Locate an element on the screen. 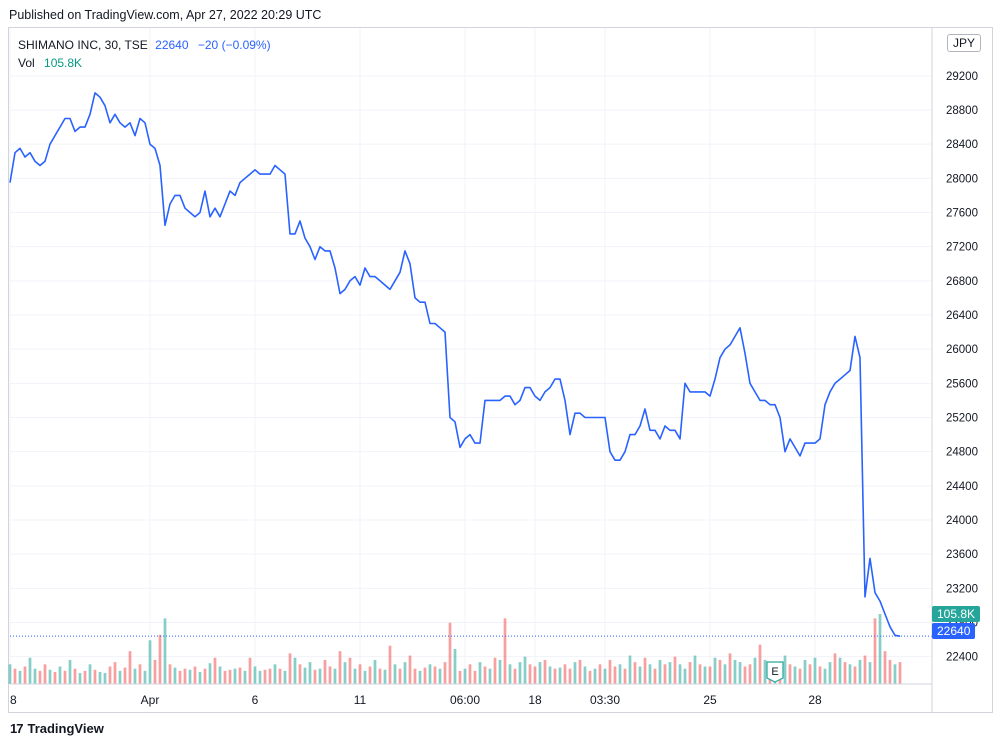 The width and height of the screenshot is (1002, 747). y-tick-label: 26800 is located at coordinates (962, 282).